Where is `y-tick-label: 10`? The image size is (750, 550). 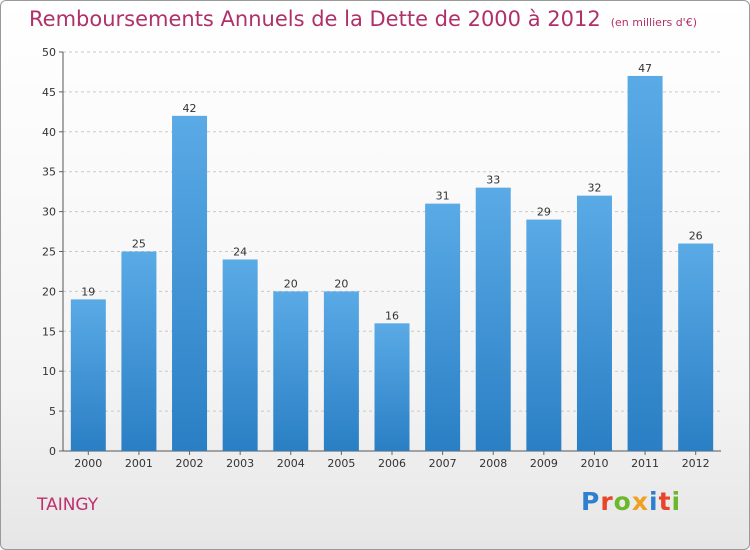 y-tick-label: 10 is located at coordinates (49, 371).